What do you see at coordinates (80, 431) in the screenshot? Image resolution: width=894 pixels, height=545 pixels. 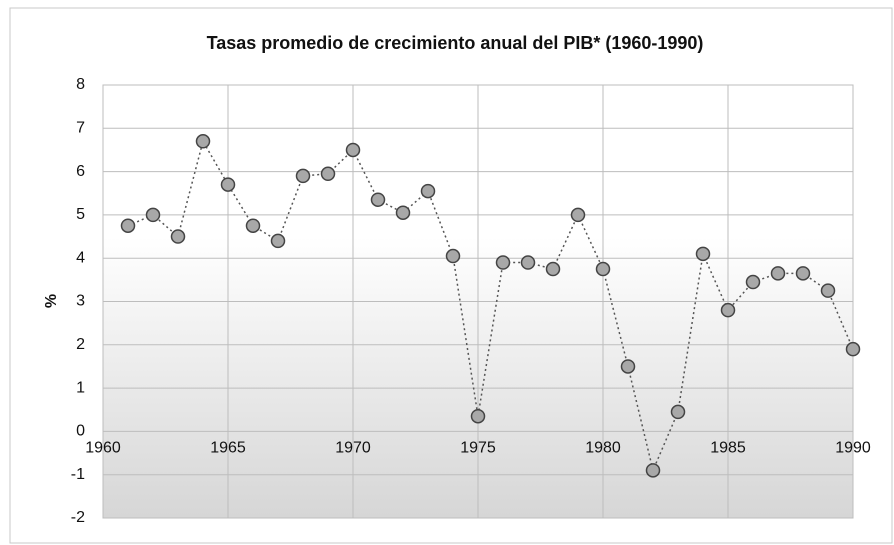 I see `y-tick-label: 0` at bounding box center [80, 431].